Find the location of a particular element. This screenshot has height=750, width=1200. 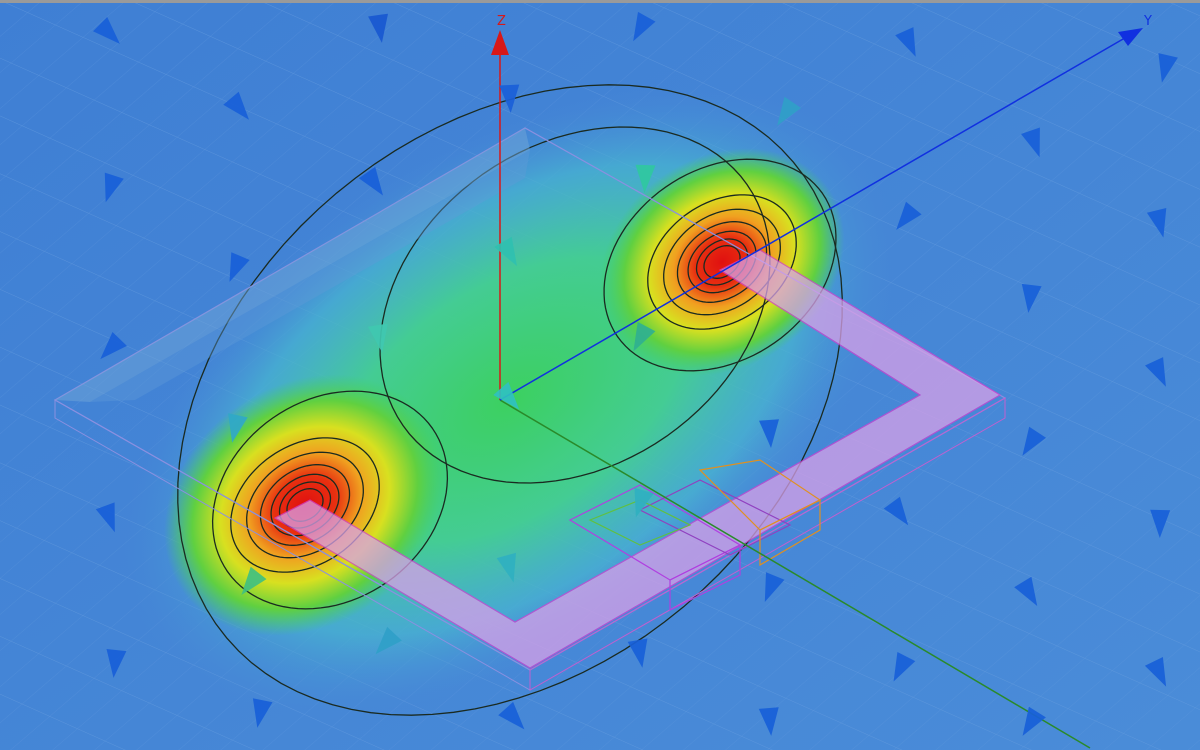

y-axis-arrow-icon is located at coordinates (1130, 37).